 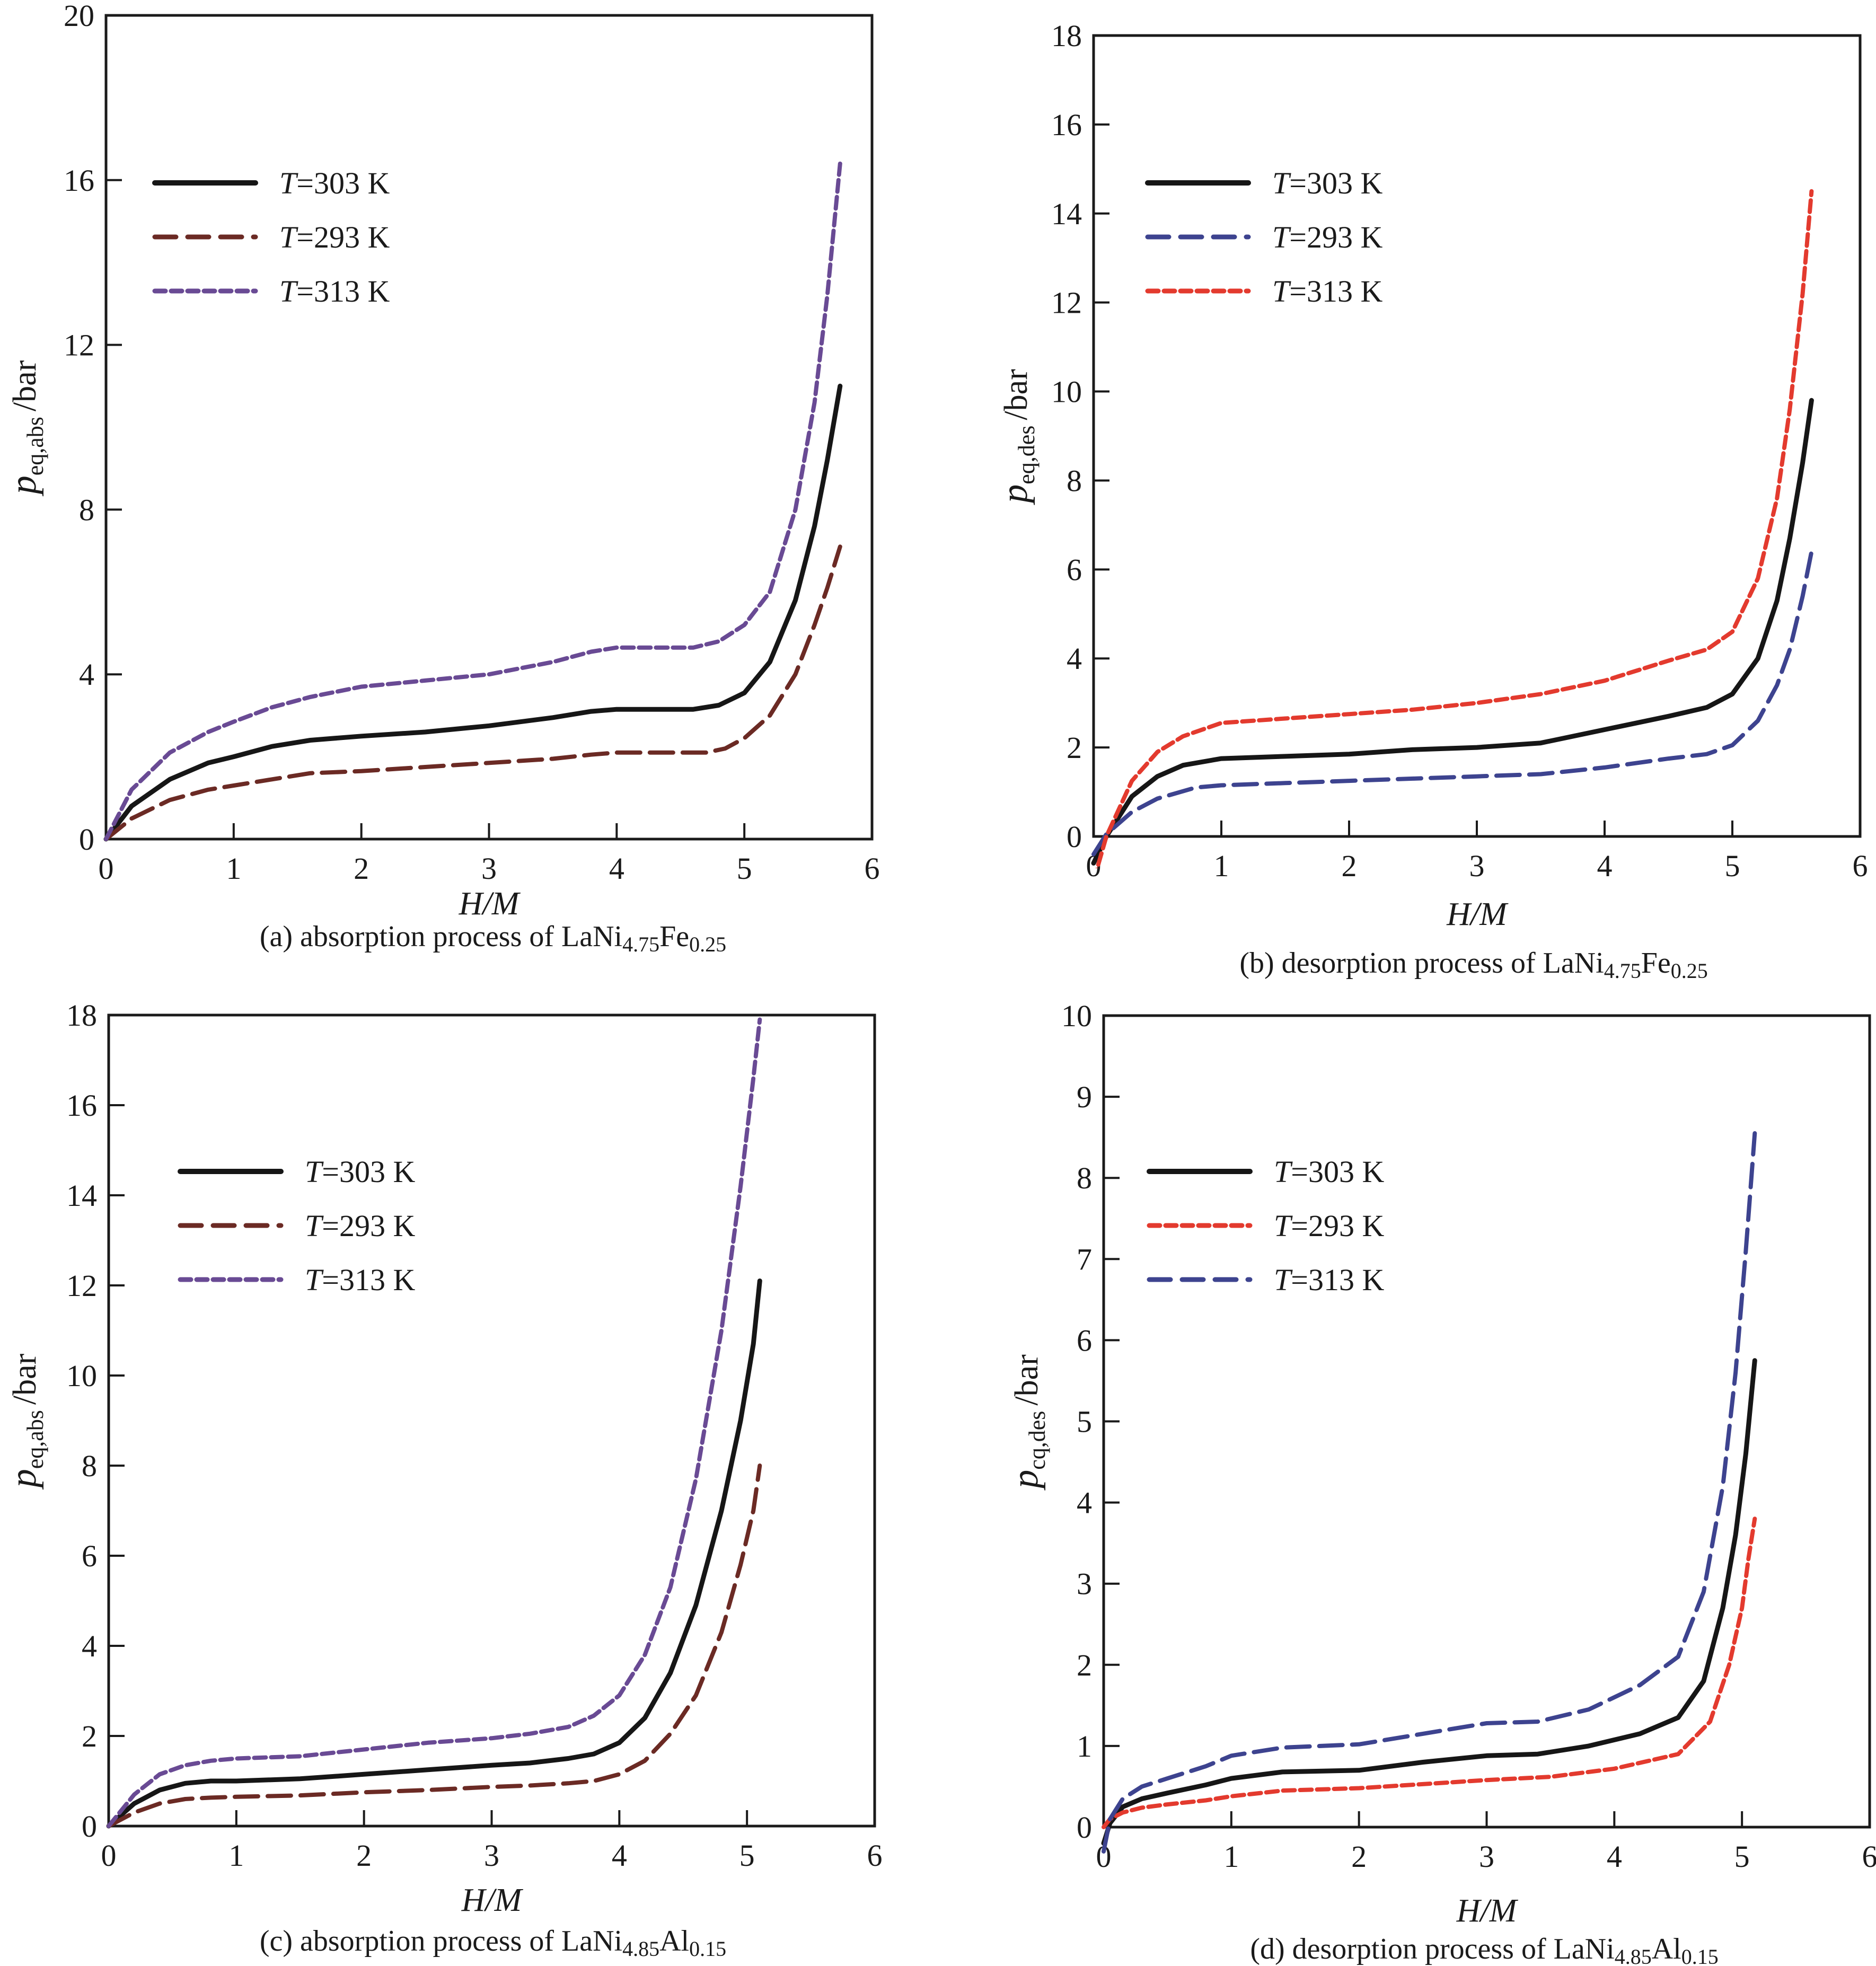 What do you see at coordinates (81, 1015) in the screenshot?
I see `y-tick-label: 18` at bounding box center [81, 1015].